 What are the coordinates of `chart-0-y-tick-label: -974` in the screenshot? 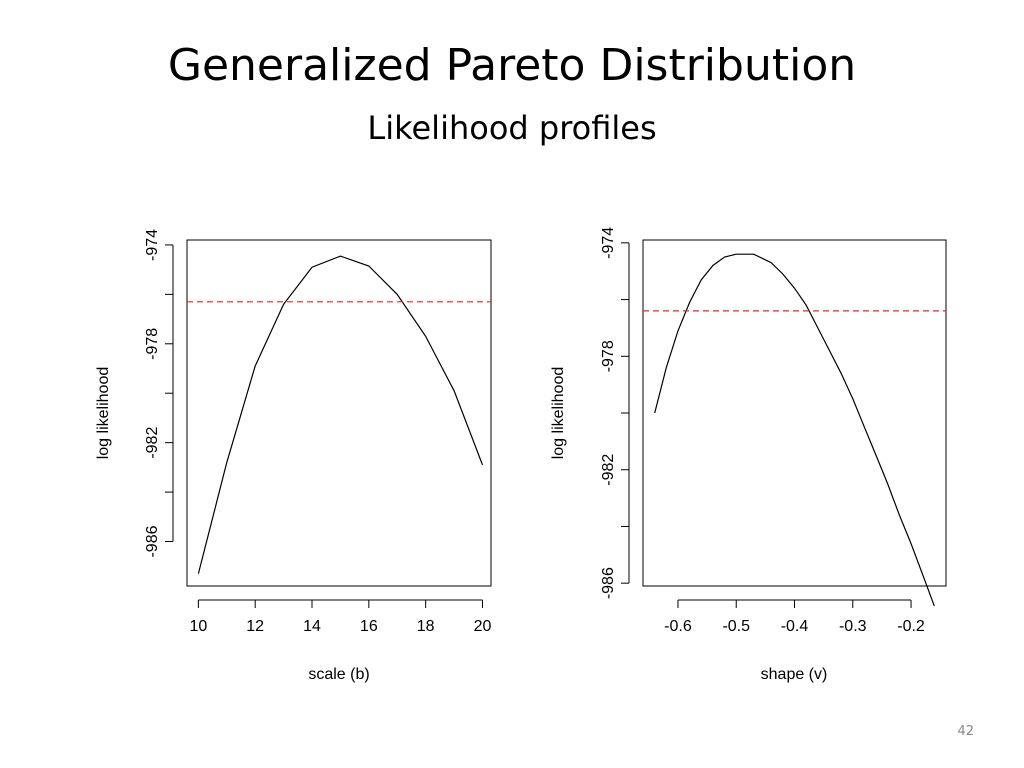 It's located at (152, 245).